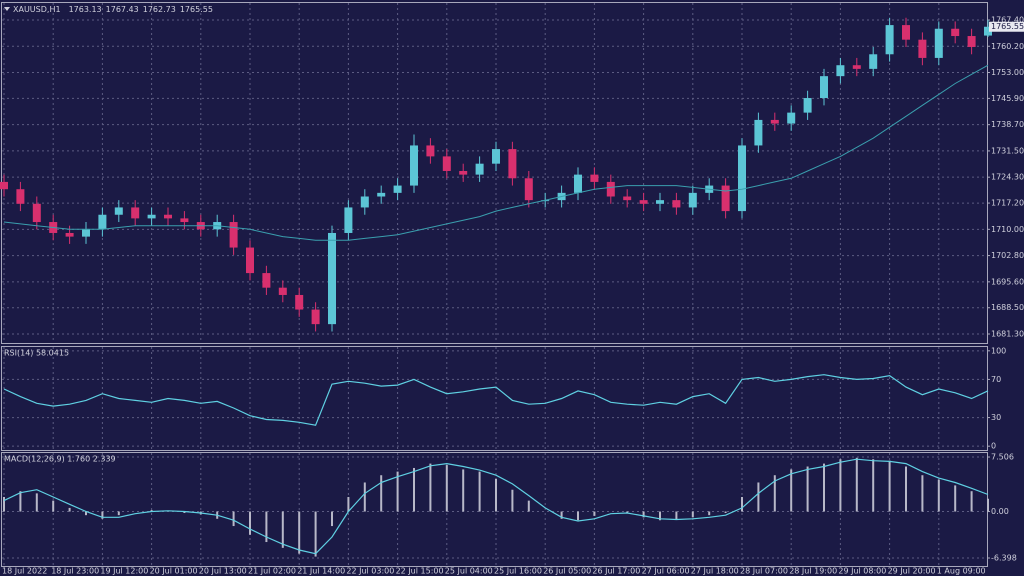 This screenshot has width=1024, height=576. Describe the element at coordinates (1007, 333) in the screenshot. I see `y-tick-label: 1681.30` at that location.